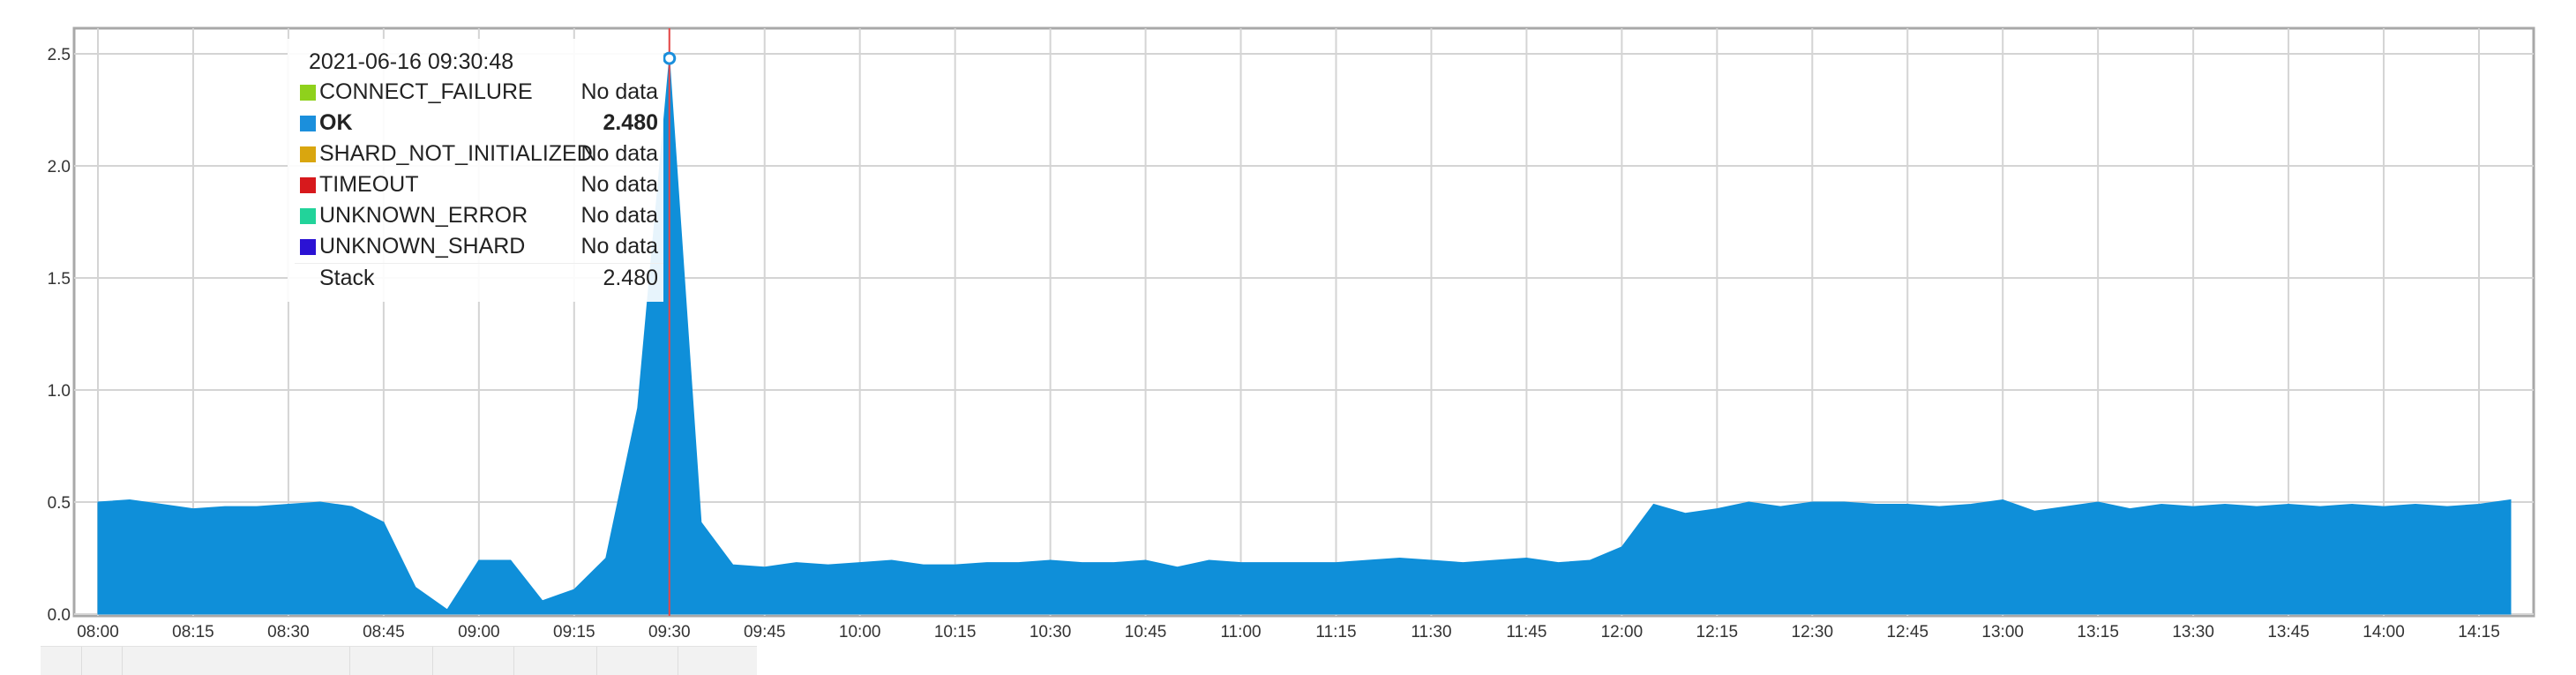 Image resolution: width=2576 pixels, height=675 pixels. Describe the element at coordinates (1241, 632) in the screenshot. I see `x-tick-label: 11:00` at that location.